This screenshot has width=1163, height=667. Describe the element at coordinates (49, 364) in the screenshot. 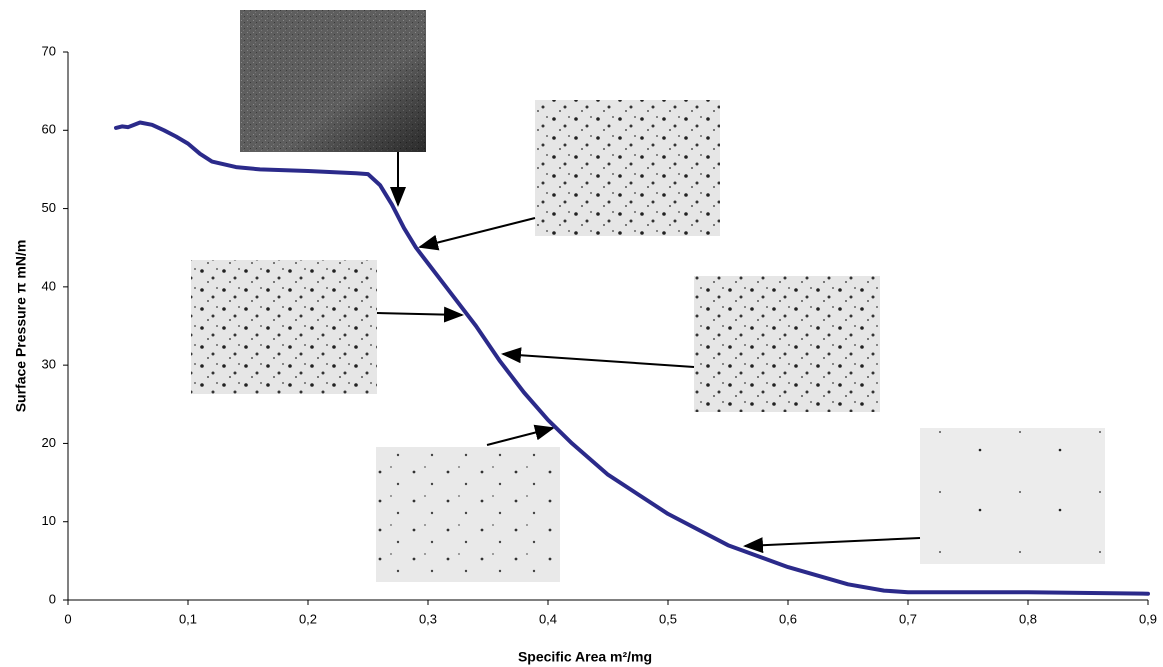

I see `y-tick-label: 30` at that location.